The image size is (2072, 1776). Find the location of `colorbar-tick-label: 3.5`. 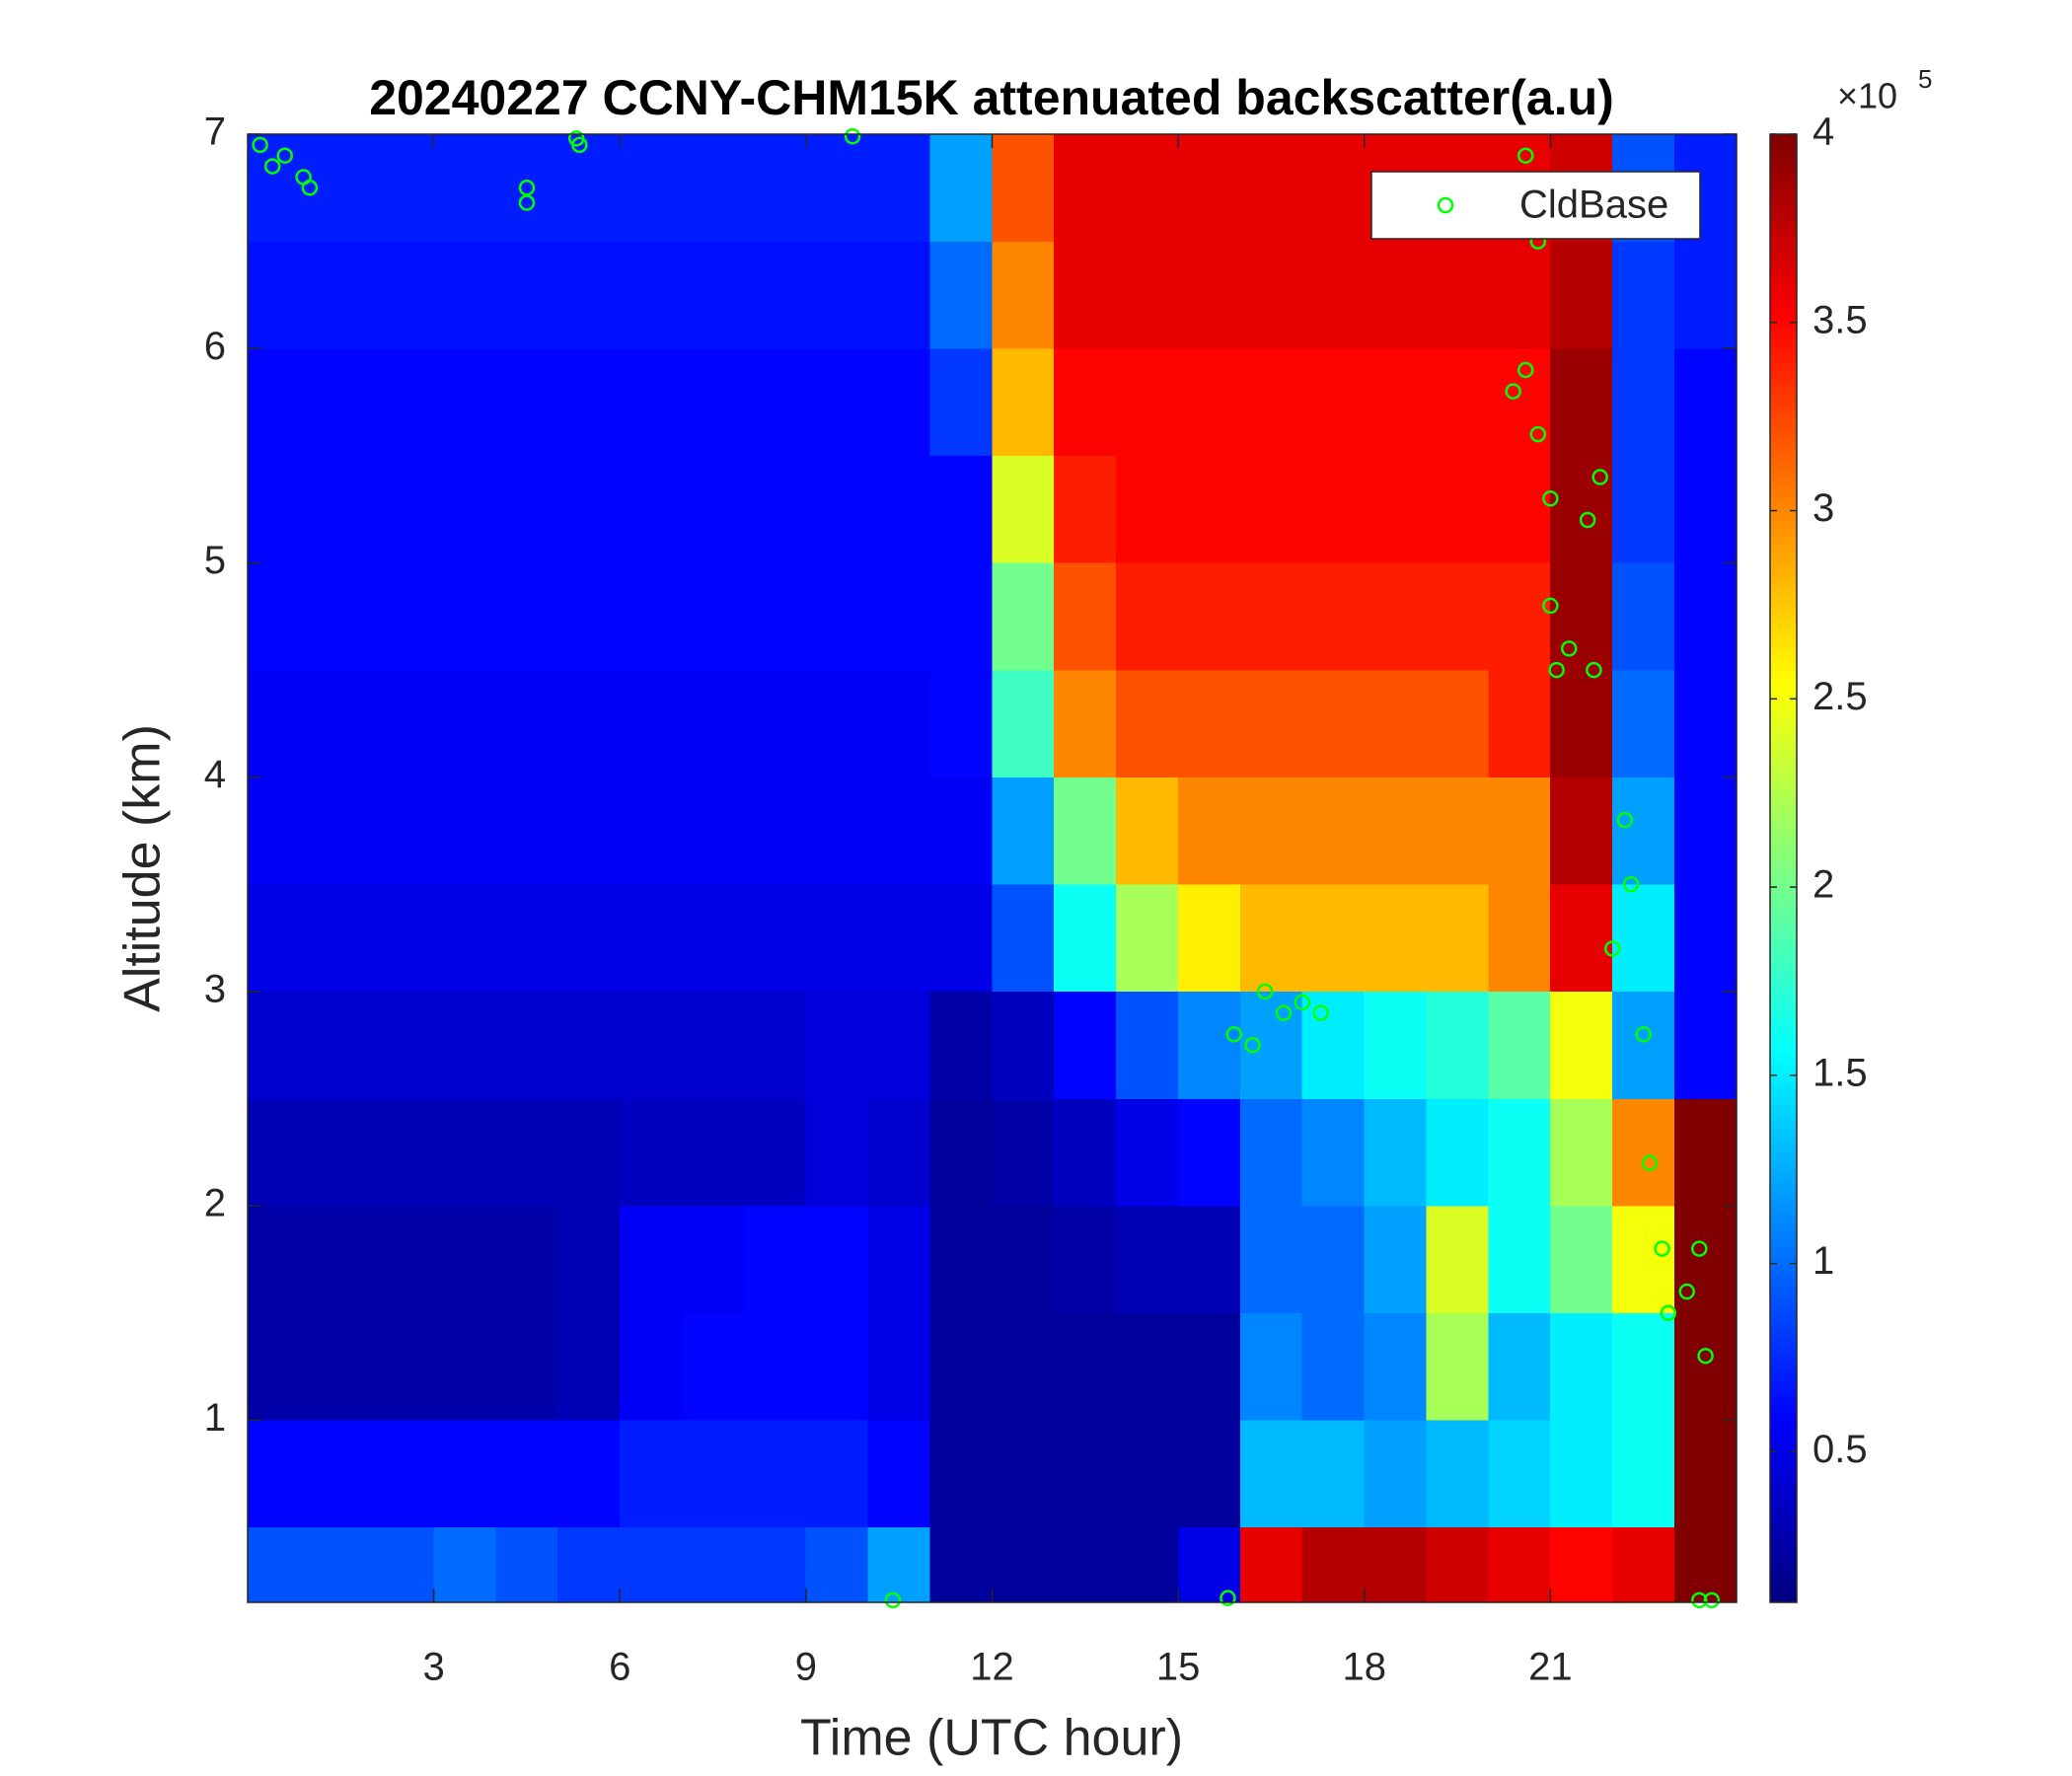

colorbar-tick-label: 3.5 is located at coordinates (1840, 320).